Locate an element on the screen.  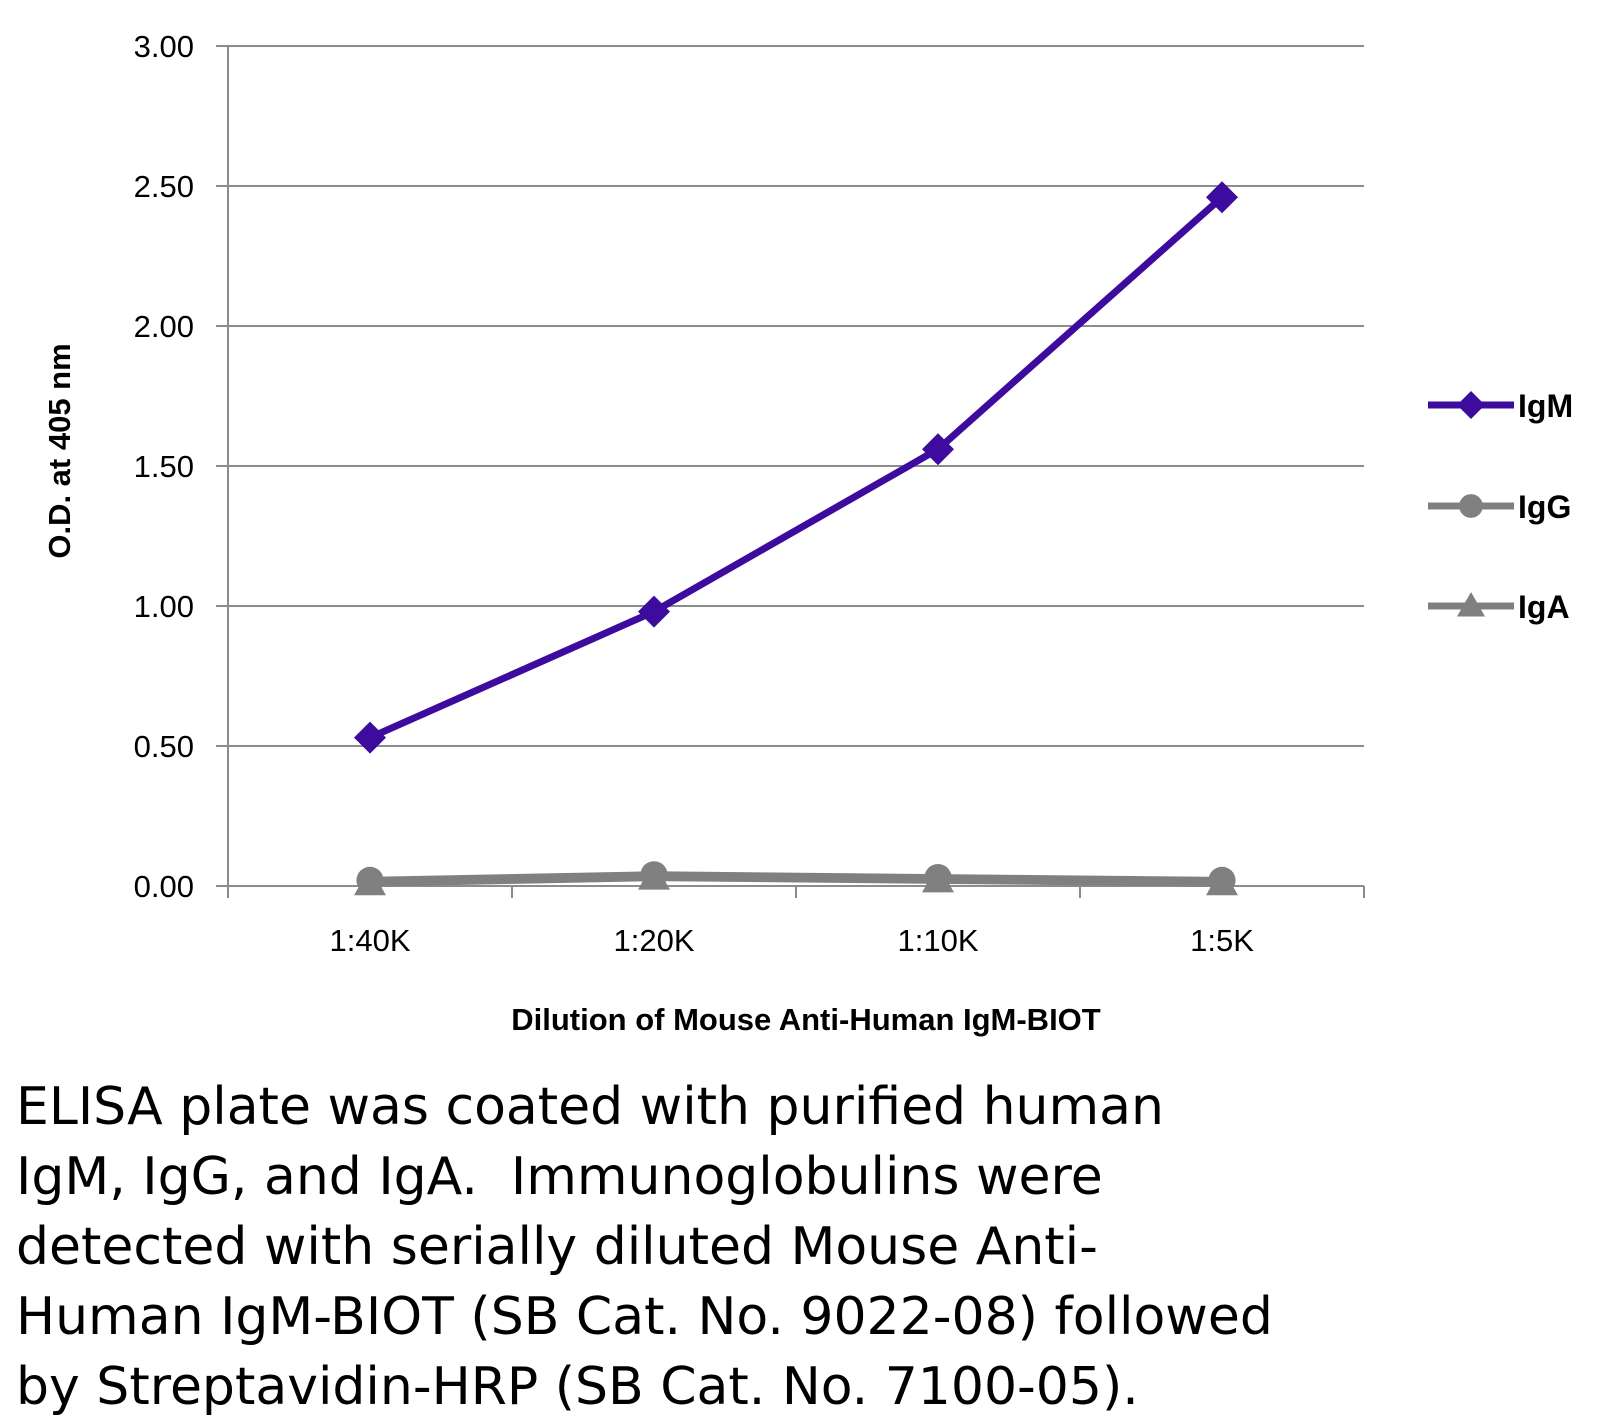
y-tick-label: 1.00 is located at coordinates (164, 606).